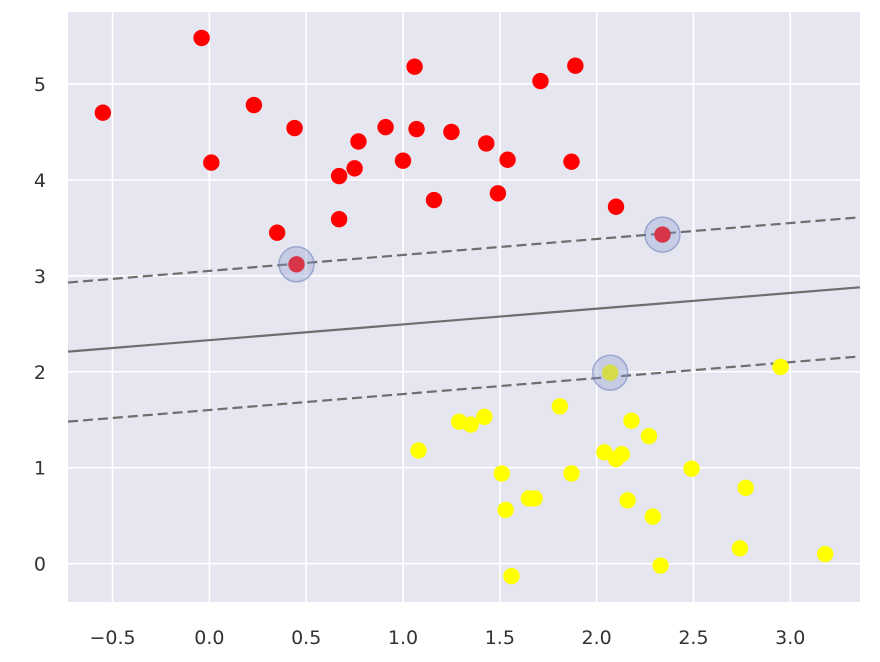 Image resolution: width=880 pixels, height=662 pixels. What do you see at coordinates (40, 469) in the screenshot?
I see `y-tick-label: 1` at bounding box center [40, 469].